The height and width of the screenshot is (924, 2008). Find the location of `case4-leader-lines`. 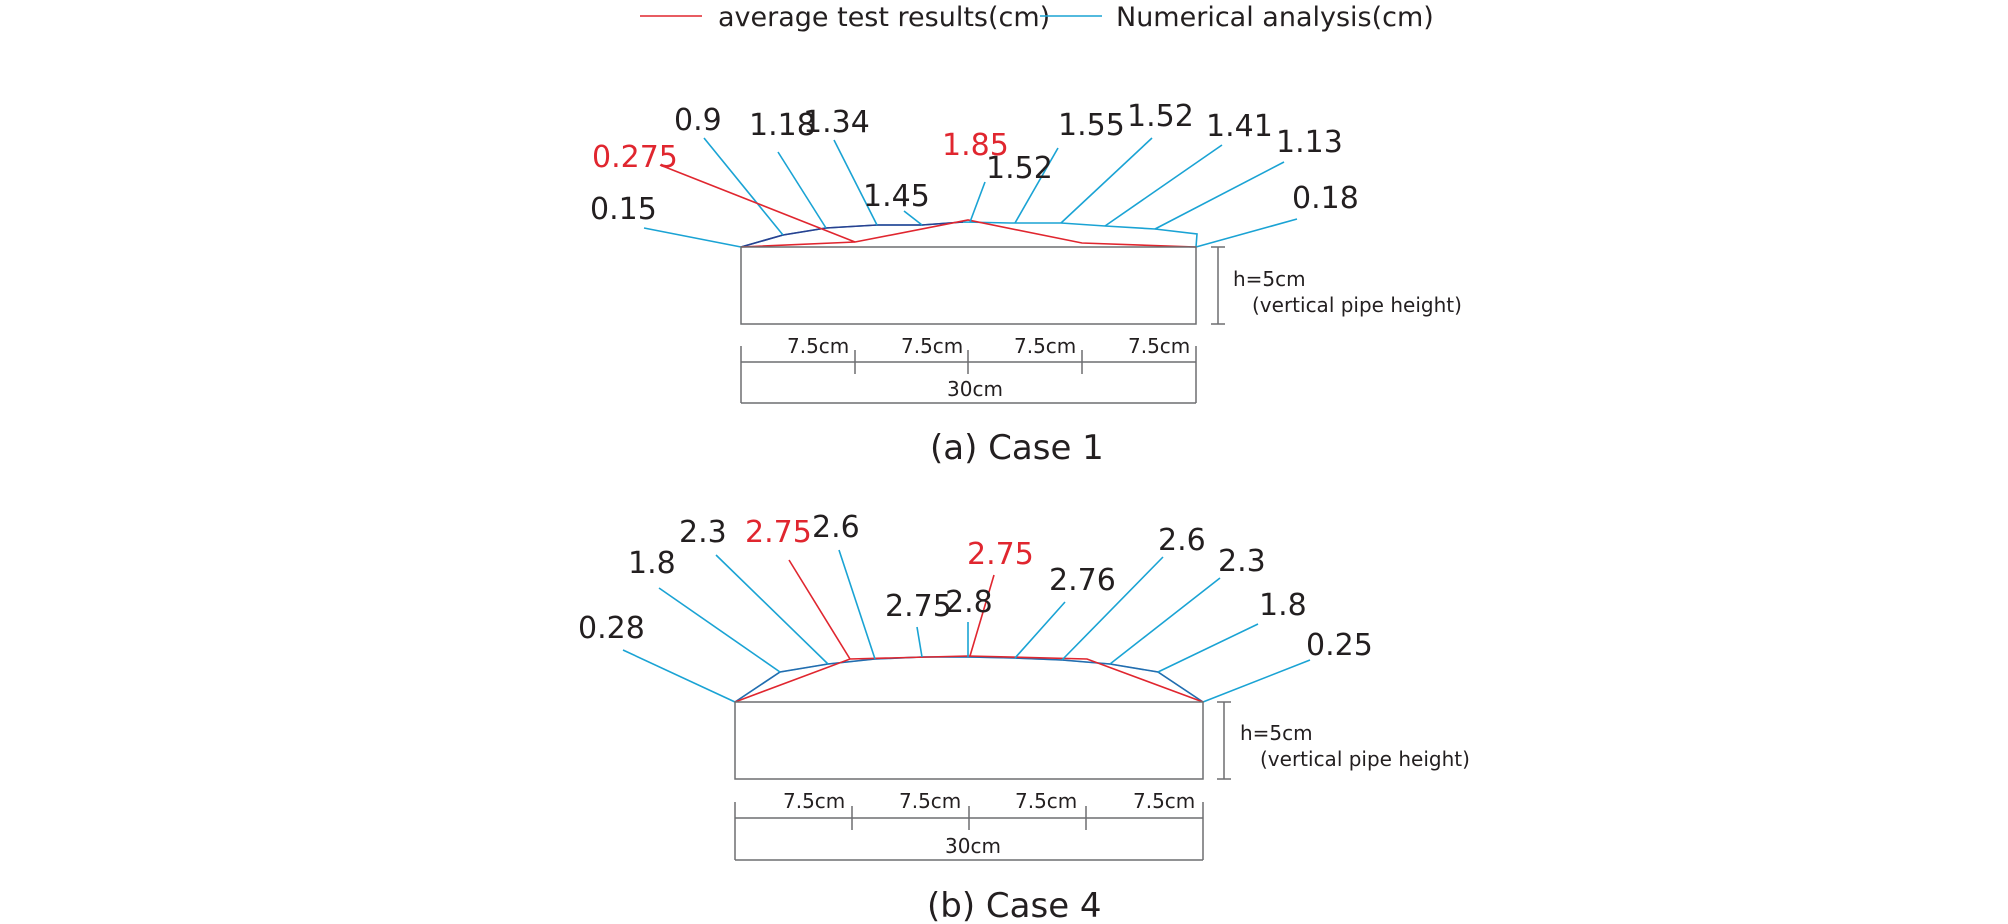

case4-leader-lines is located at coordinates (966, 626).